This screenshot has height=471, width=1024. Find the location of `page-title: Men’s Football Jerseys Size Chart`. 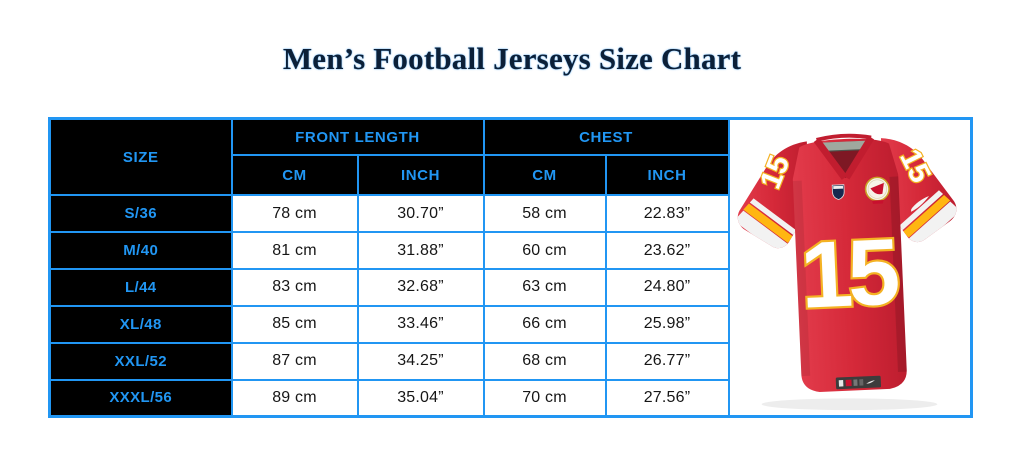

page-title: Men’s Football Jerseys Size Chart is located at coordinates (512, 58).